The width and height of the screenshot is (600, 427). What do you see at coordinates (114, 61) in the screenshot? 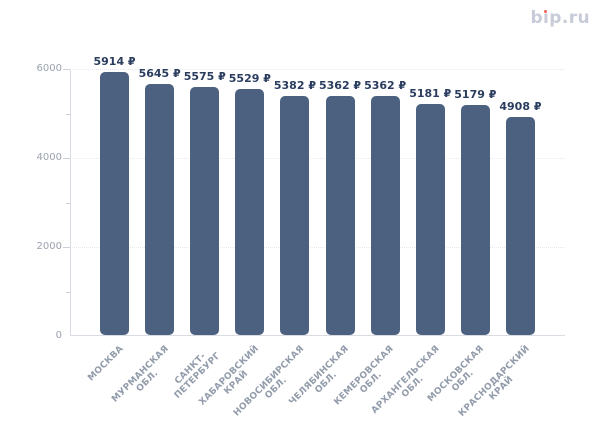
I see `bar-value-label: 5914 ₽` at bounding box center [114, 61].